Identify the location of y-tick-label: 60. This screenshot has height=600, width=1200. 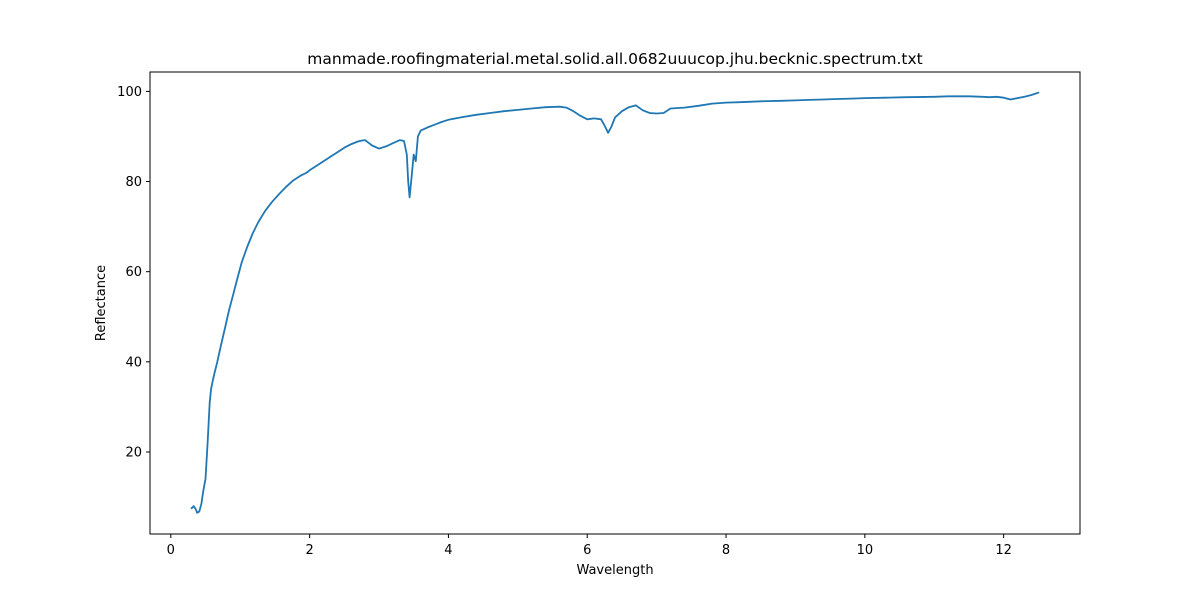
(133, 272).